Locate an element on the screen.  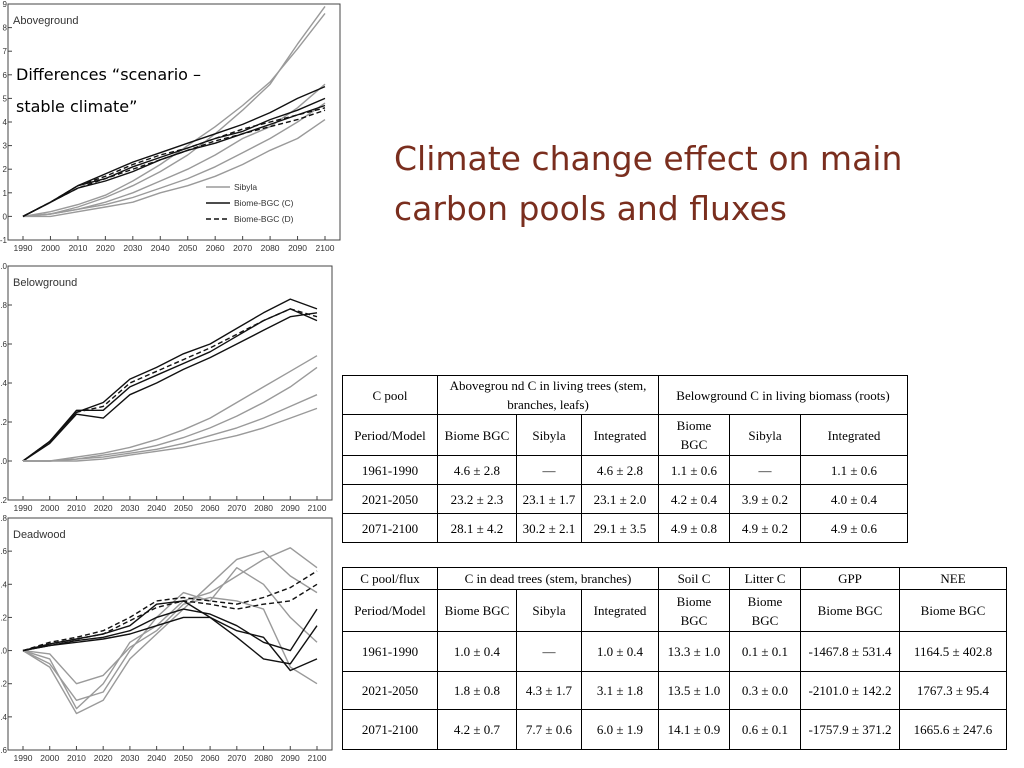
table-cell: 13.3 ± 1.0 is located at coordinates (694, 651).